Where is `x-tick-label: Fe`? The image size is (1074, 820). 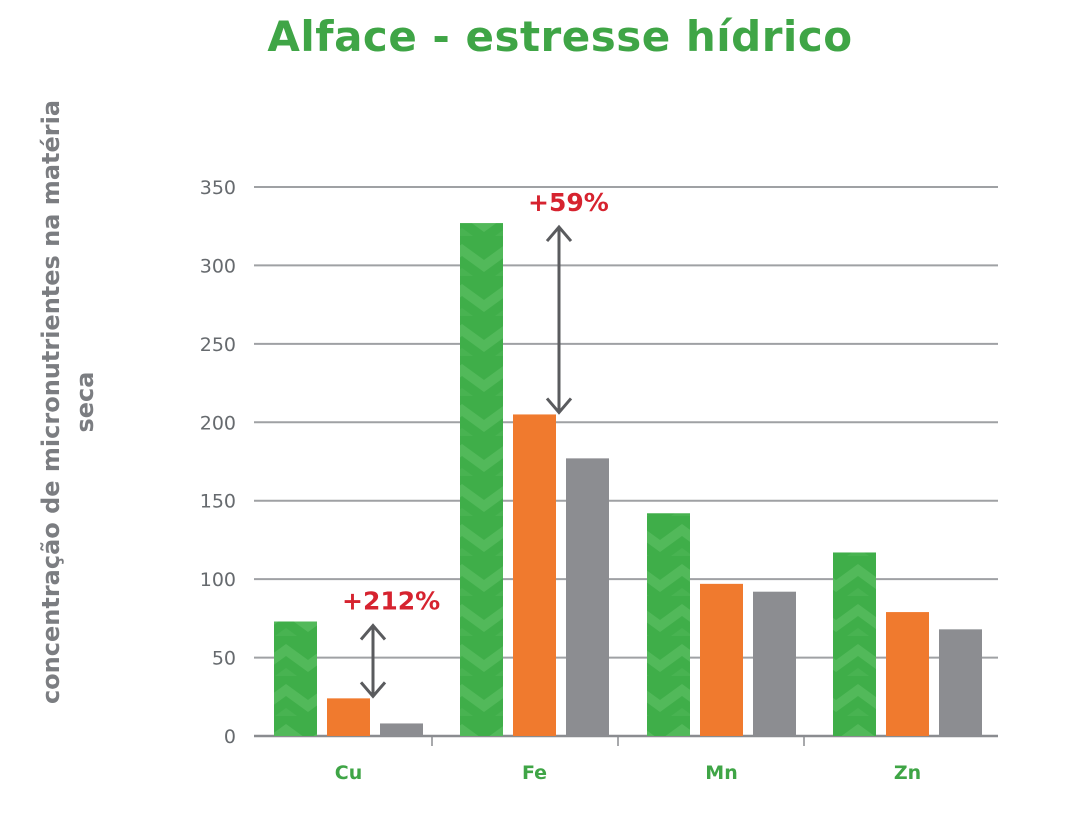
x-tick-label: Fe is located at coordinates (534, 773).